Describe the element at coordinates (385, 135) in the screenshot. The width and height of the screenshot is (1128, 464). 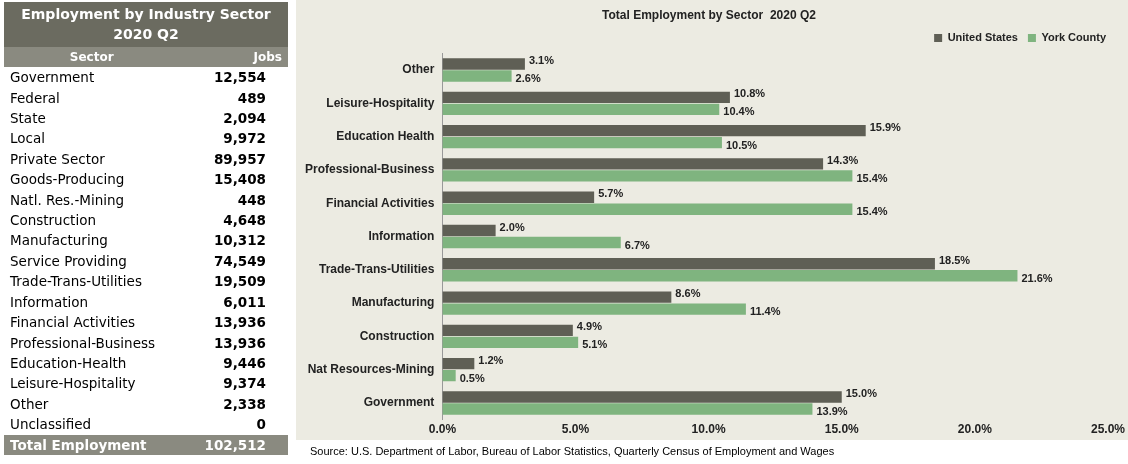
I see `y-tick-label: Education Health` at that location.